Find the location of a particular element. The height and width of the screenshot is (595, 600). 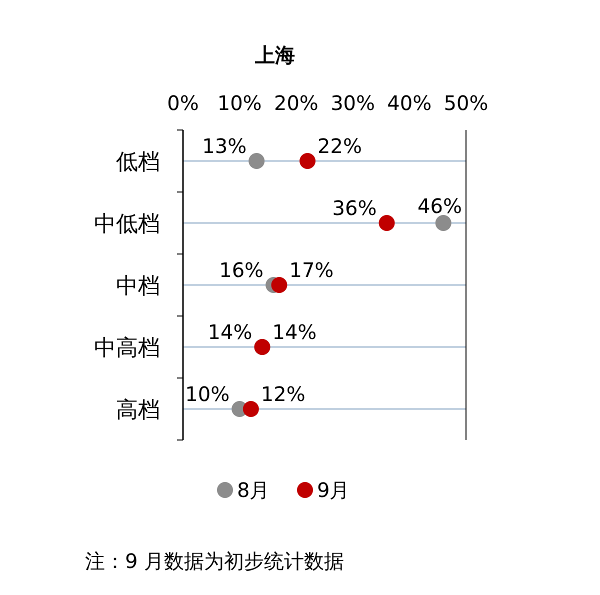

legend-label: 9月 is located at coordinates (333, 490).